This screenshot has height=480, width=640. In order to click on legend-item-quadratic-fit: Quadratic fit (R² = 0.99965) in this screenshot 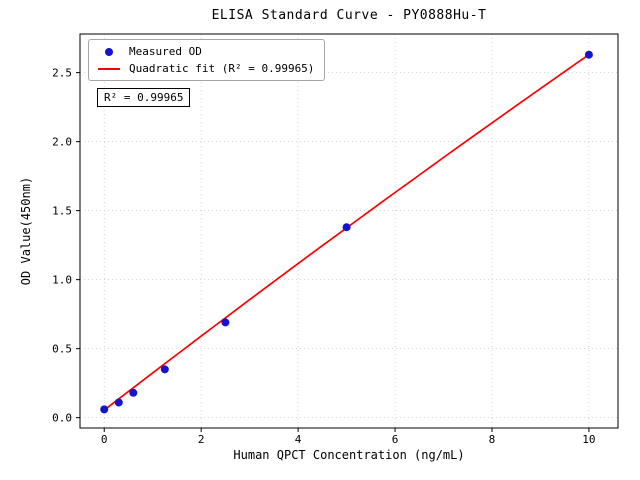, I will do `click(205, 68)`.